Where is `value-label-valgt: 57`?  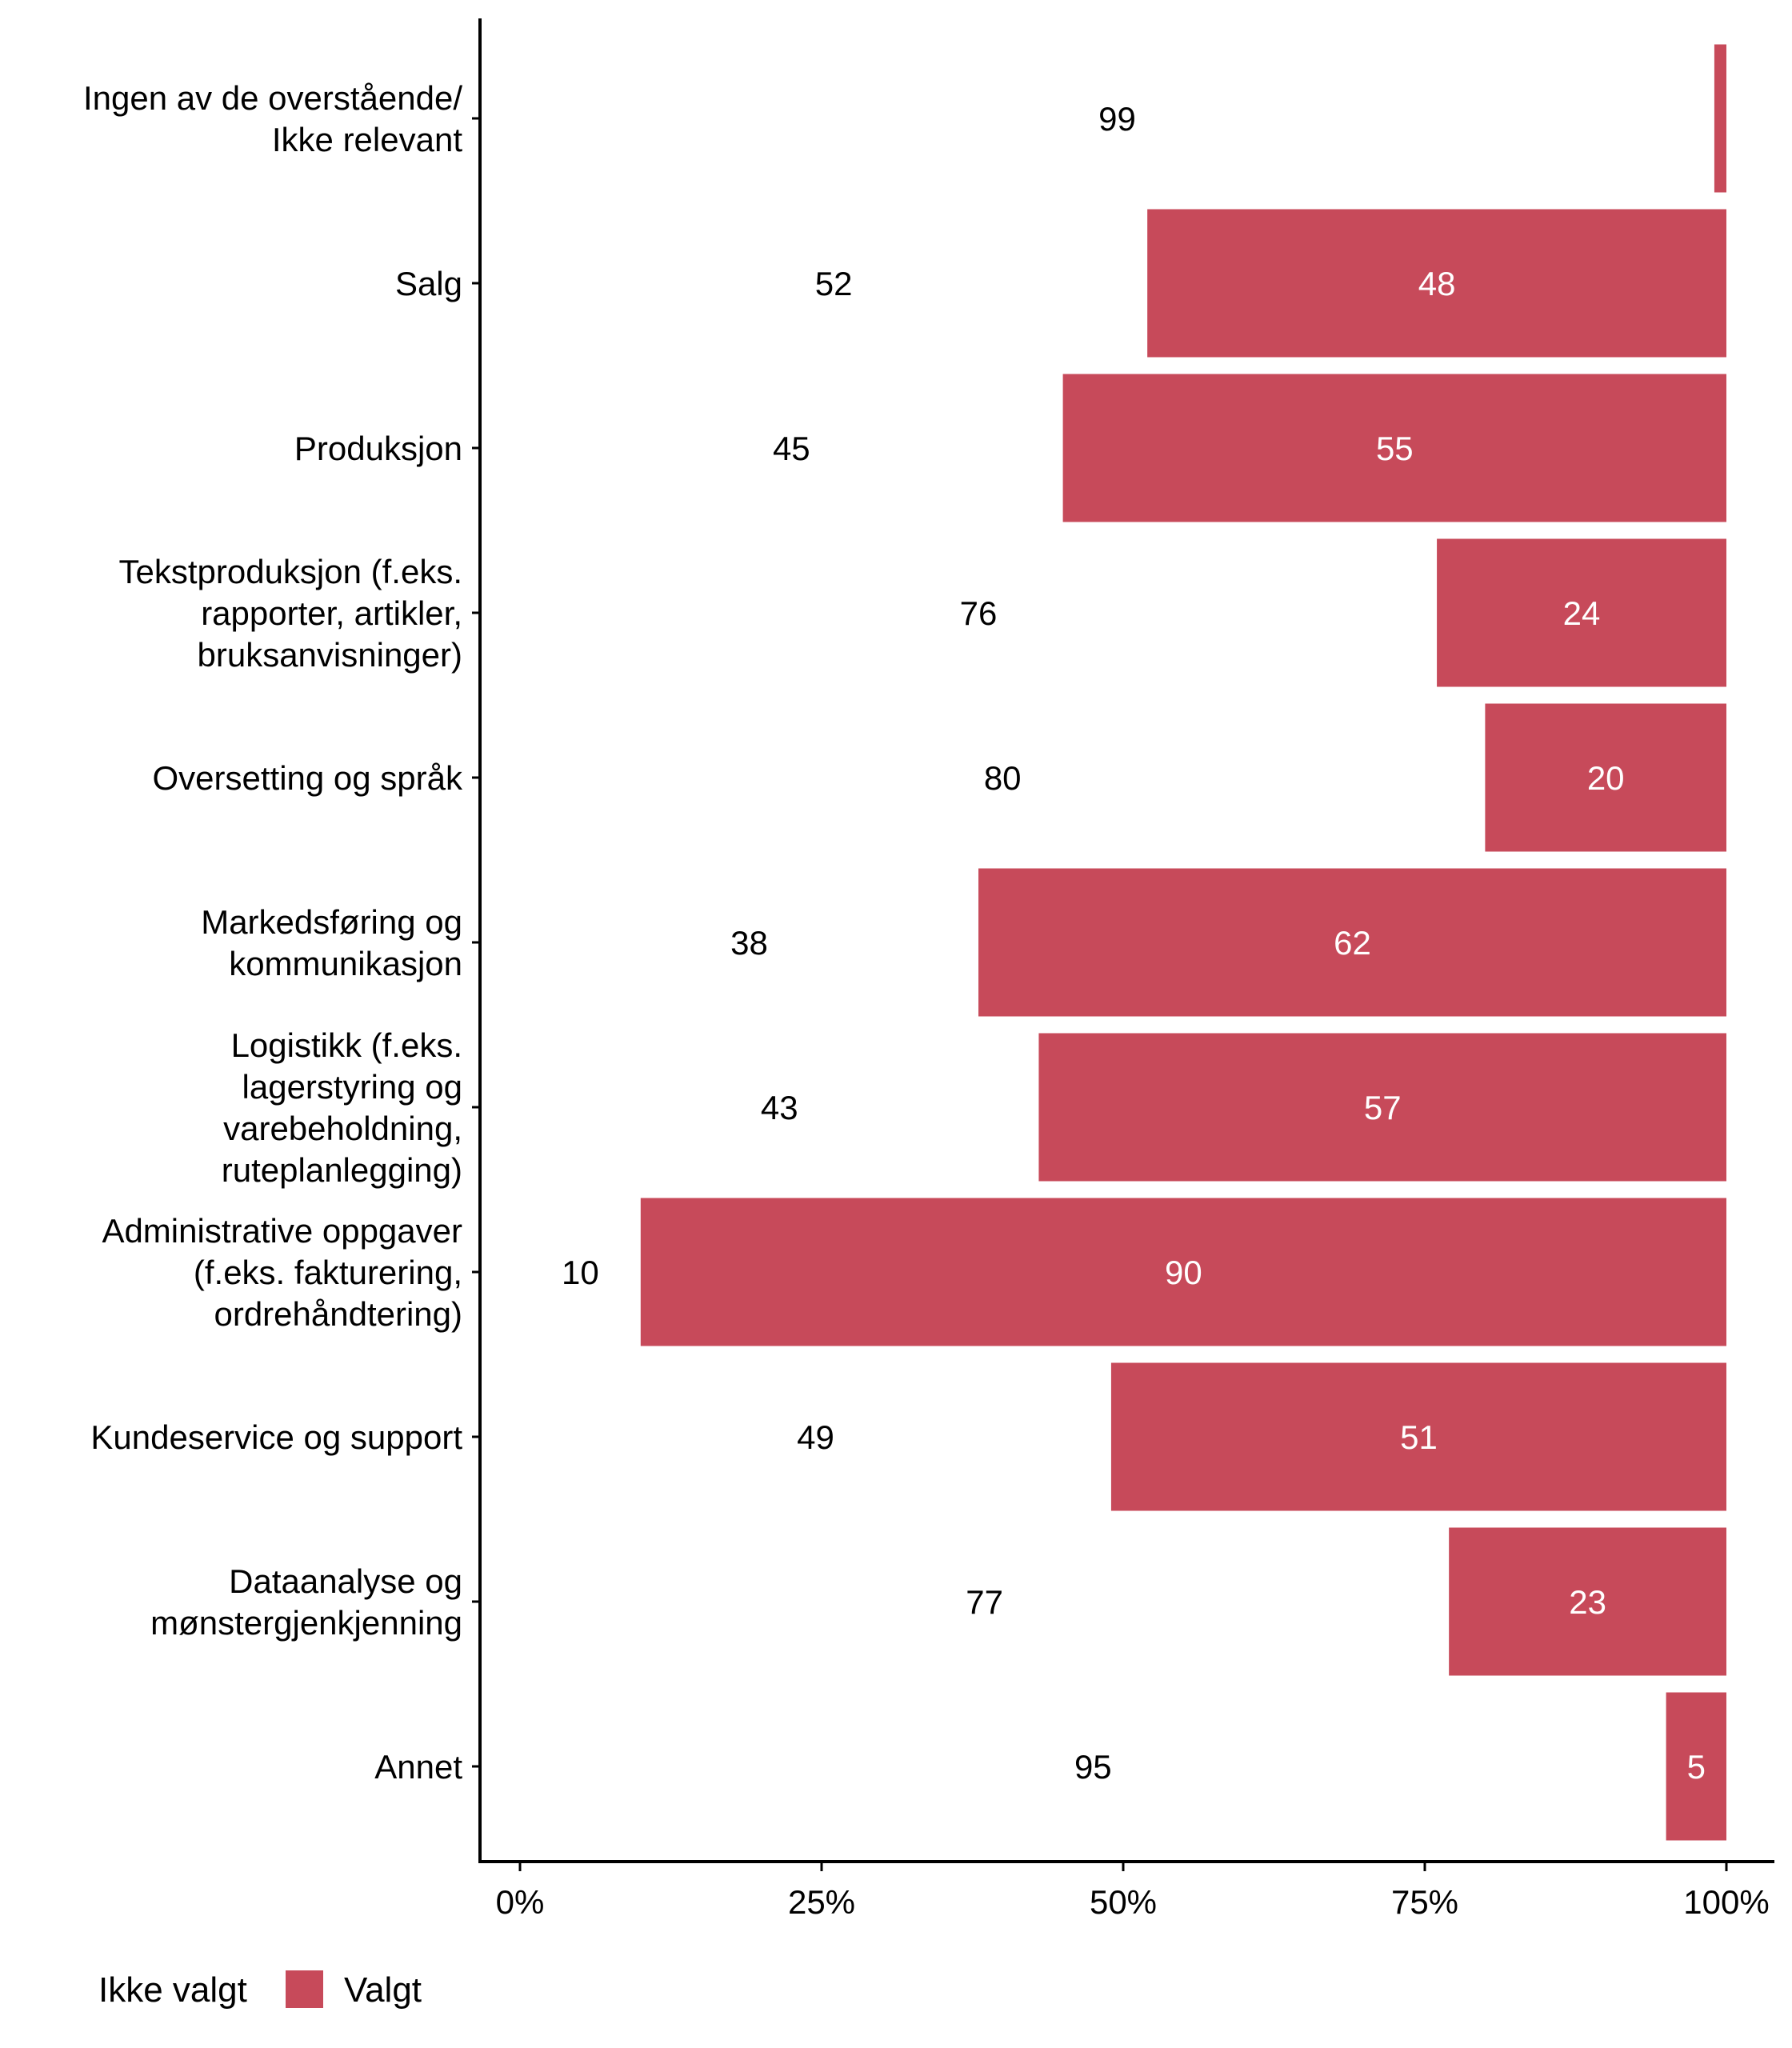
value-label-valgt: 57 is located at coordinates (1383, 1107).